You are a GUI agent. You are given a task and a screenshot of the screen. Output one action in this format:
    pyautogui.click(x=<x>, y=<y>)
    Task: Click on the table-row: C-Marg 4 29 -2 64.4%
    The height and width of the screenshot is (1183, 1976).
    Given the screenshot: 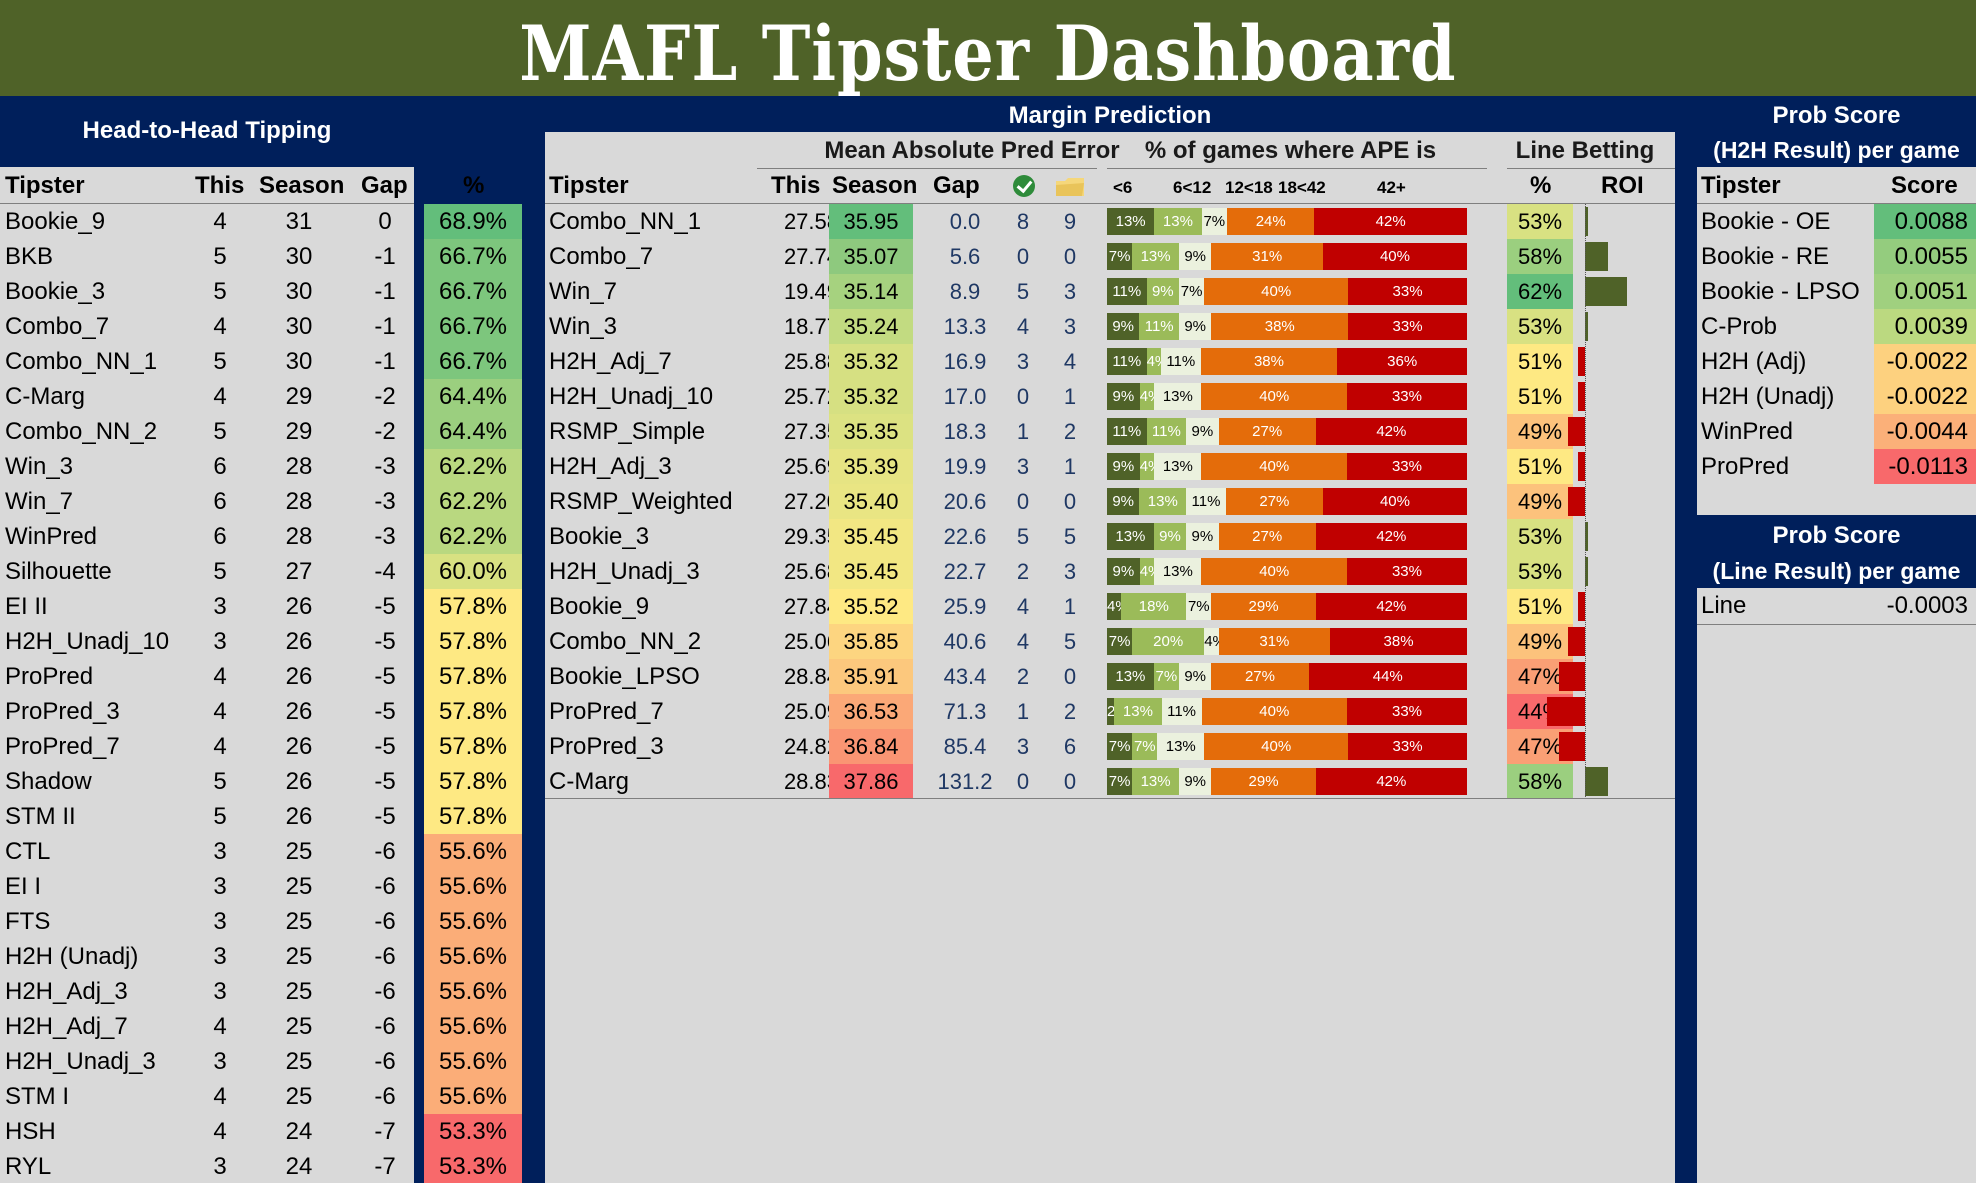 What is the action you would take?
    pyautogui.click(x=261, y=396)
    